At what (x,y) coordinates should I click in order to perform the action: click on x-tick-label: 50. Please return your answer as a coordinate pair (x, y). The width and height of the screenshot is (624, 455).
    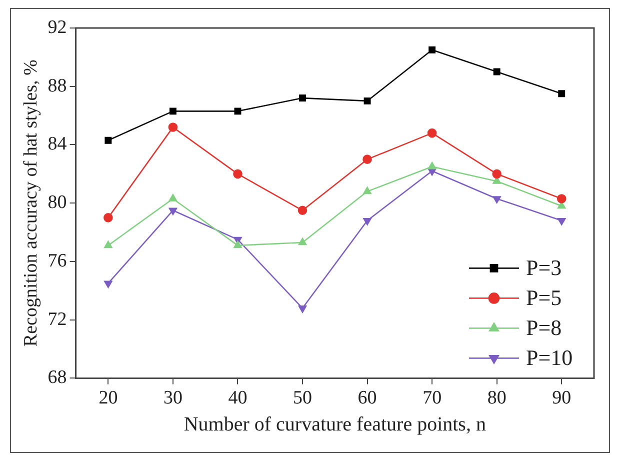
    Looking at the image, I should click on (302, 398).